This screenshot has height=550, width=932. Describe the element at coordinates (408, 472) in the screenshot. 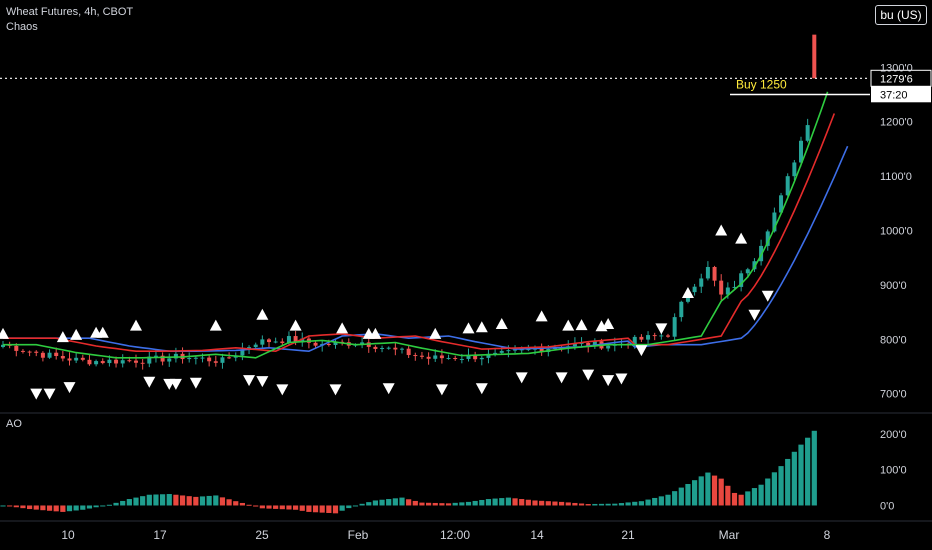

I see `ao-panel` at that location.